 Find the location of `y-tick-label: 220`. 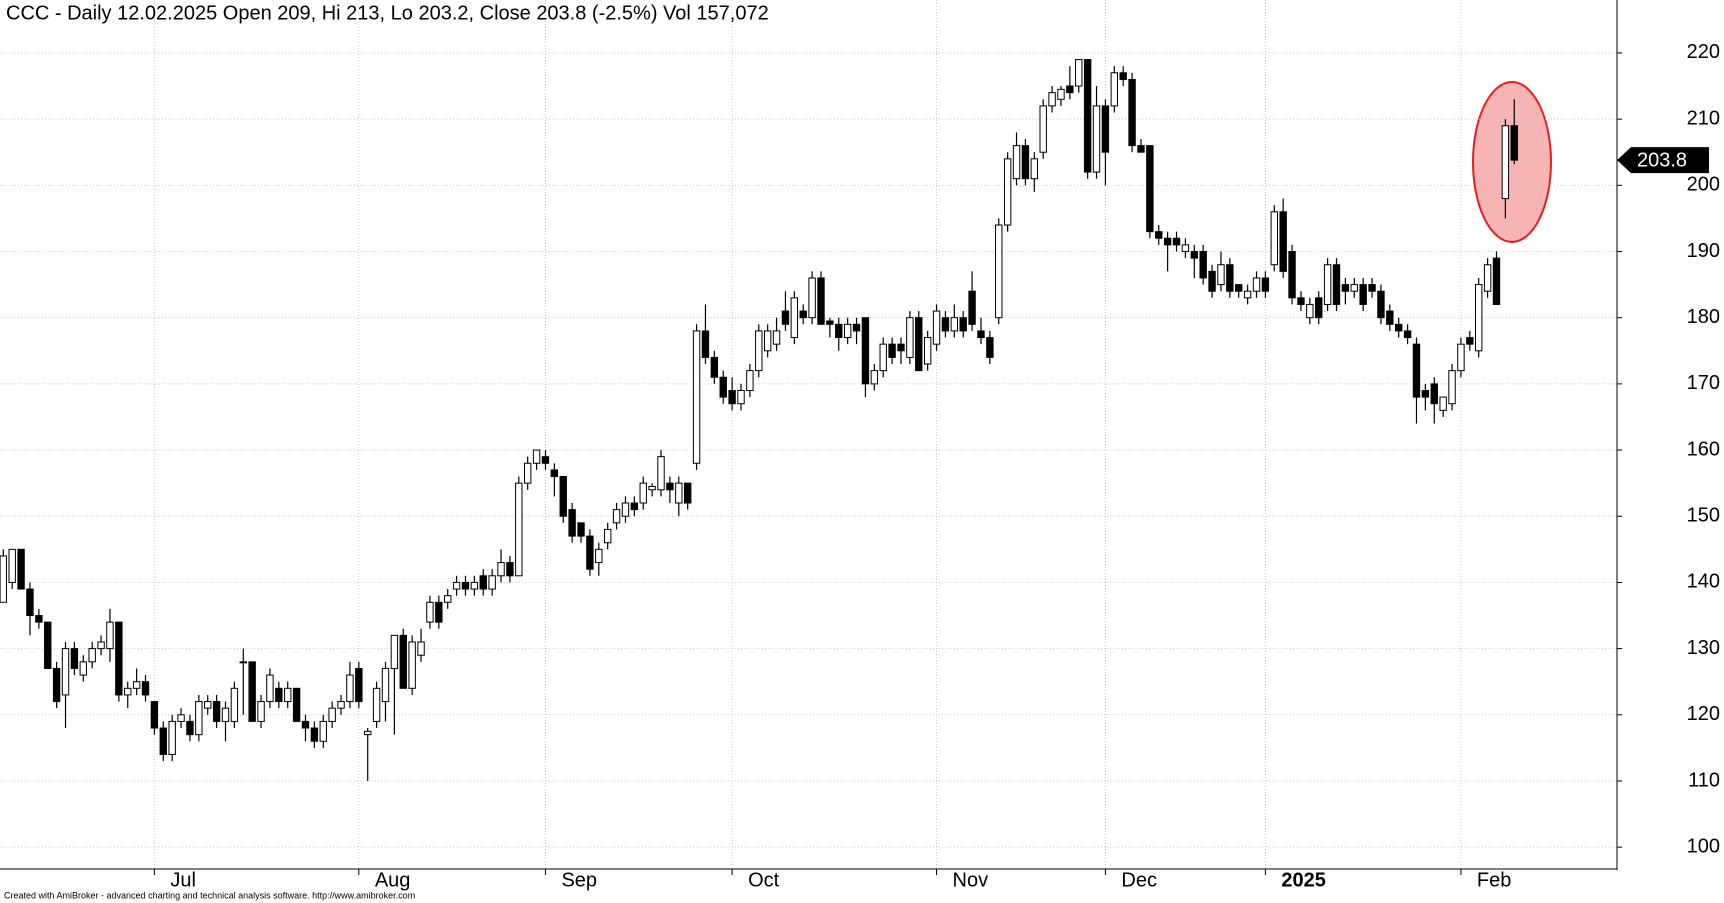

y-tick-label: 220 is located at coordinates (1703, 52).